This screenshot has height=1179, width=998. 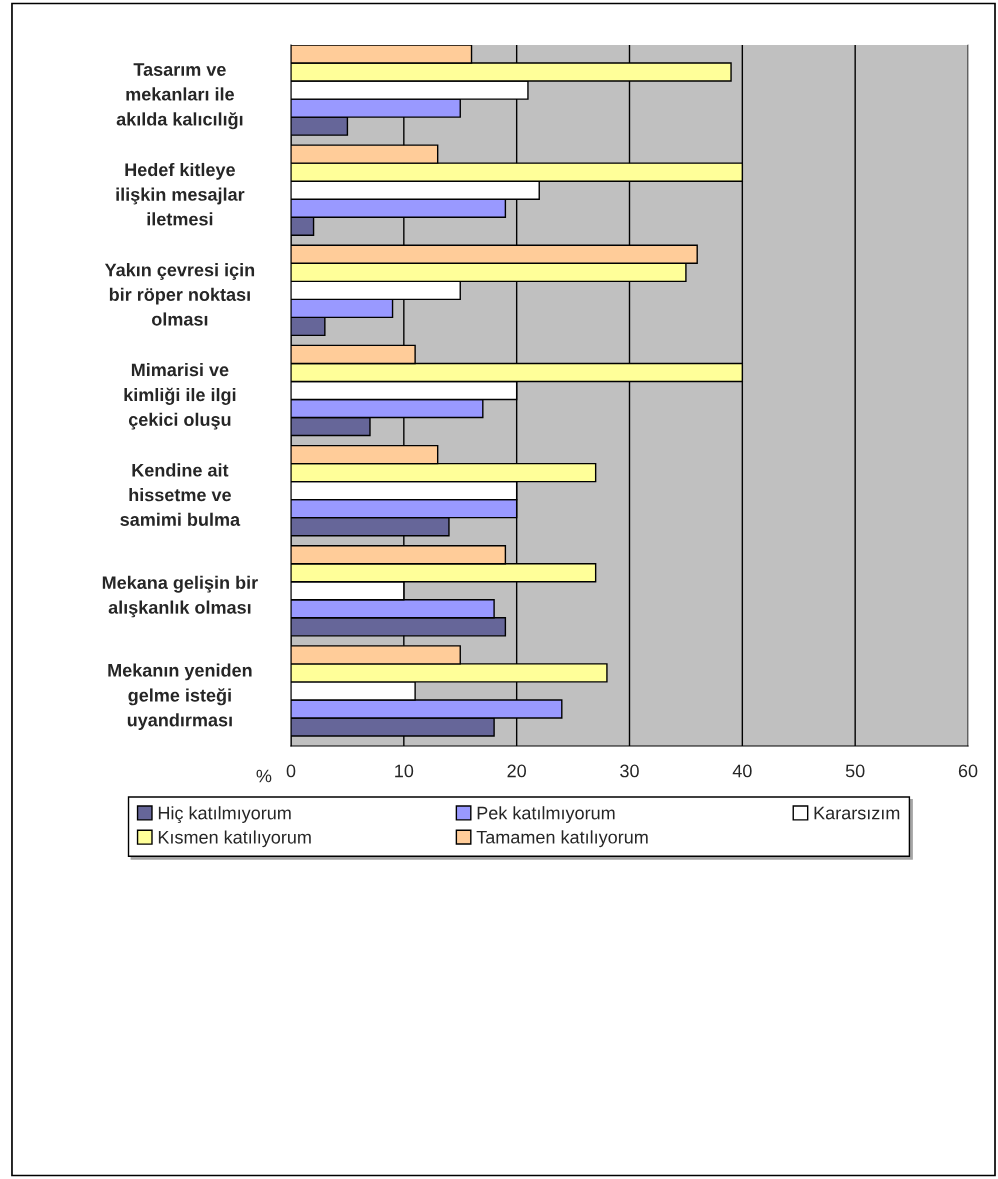 I want to click on legend-label: Kısmen katılıyorum, so click(x=234, y=839).